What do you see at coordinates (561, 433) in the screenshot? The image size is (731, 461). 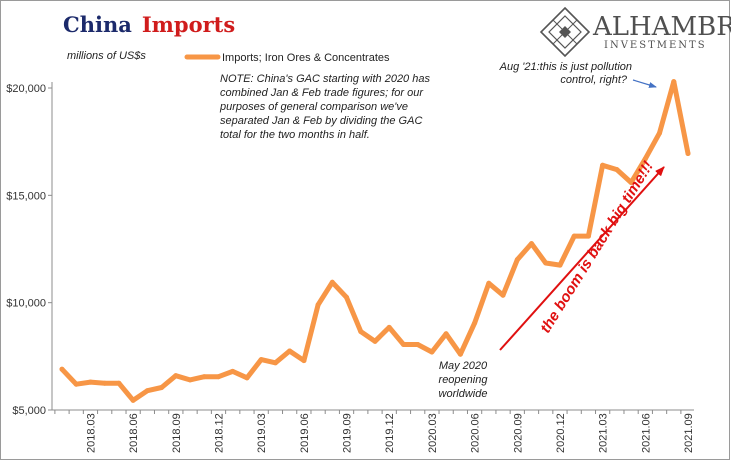 I see `x-tick-label: 2020.12` at bounding box center [561, 433].